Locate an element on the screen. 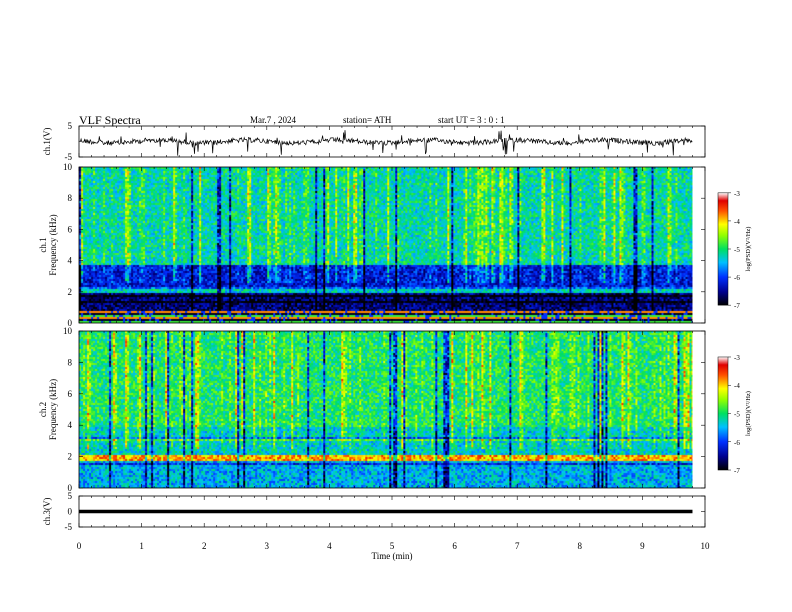 Image resolution: width=792 pixels, height=612 pixels. x-tick-label: 3 is located at coordinates (267, 546).